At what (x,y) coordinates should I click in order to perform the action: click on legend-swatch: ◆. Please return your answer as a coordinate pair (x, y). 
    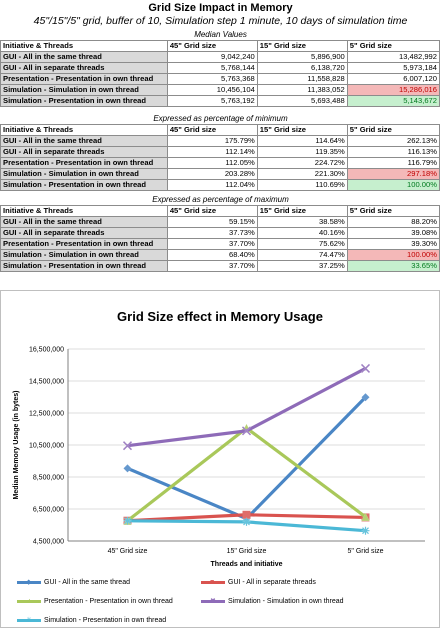
    Looking at the image, I should click on (29, 582).